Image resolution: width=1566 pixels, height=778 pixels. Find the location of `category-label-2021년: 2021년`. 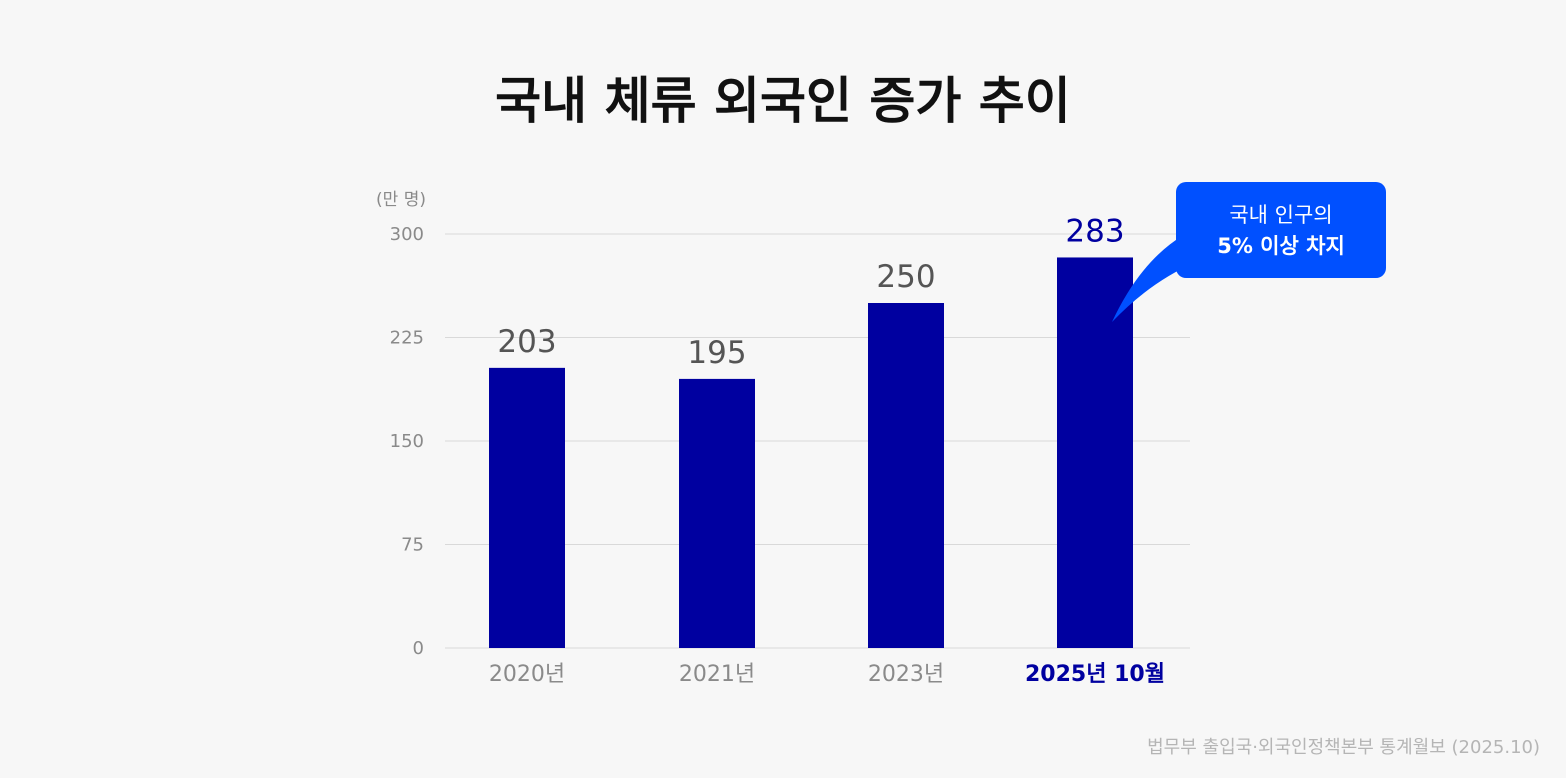

category-label-2021년: 2021년 is located at coordinates (717, 674).